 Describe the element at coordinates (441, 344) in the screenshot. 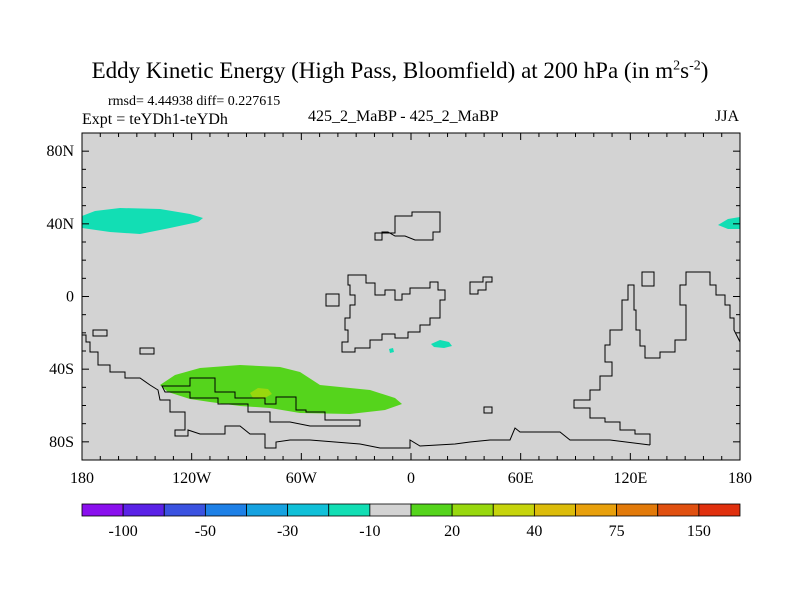

I see `anomaly-region-africa` at that location.